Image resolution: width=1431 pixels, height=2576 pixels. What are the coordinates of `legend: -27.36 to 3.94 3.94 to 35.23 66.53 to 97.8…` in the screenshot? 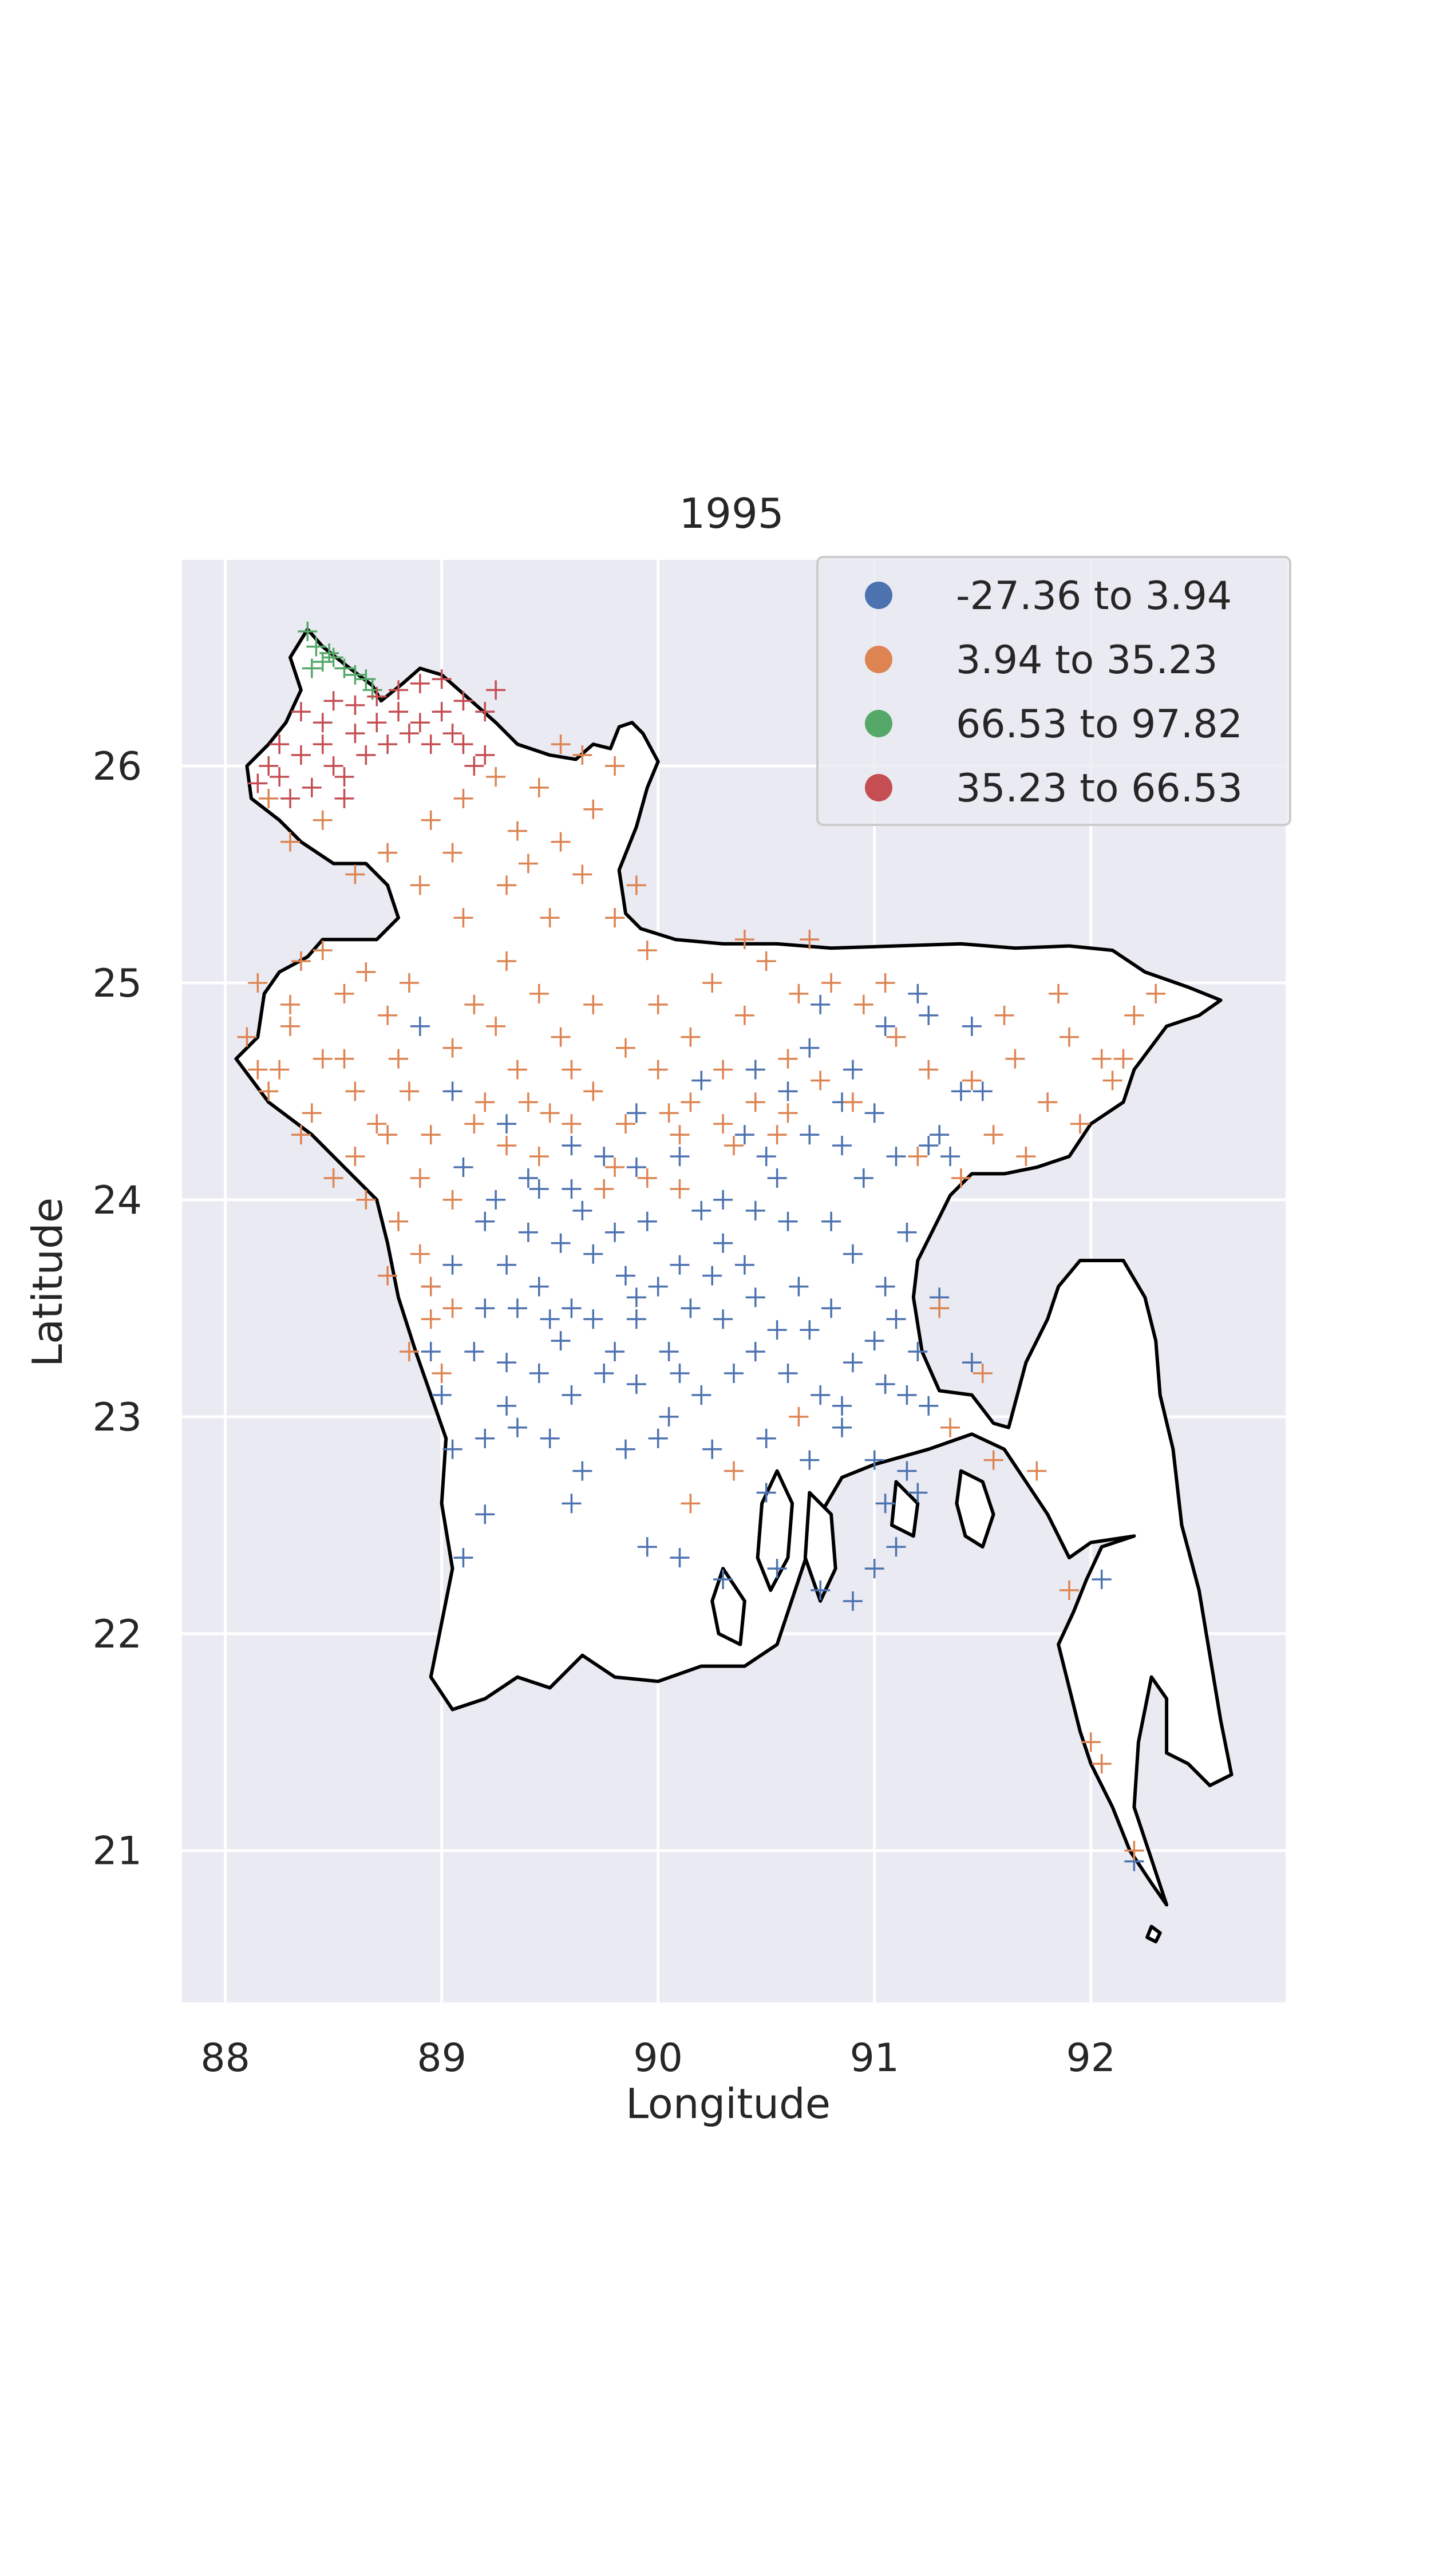 It's located at (1053, 691).